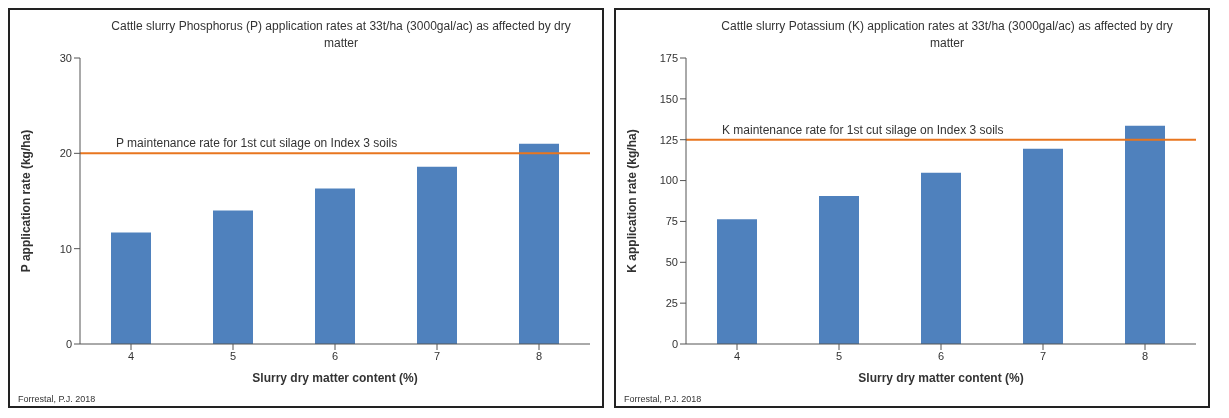 The width and height of the screenshot is (1229, 418). I want to click on y-tick-label: 25, so click(671, 303).